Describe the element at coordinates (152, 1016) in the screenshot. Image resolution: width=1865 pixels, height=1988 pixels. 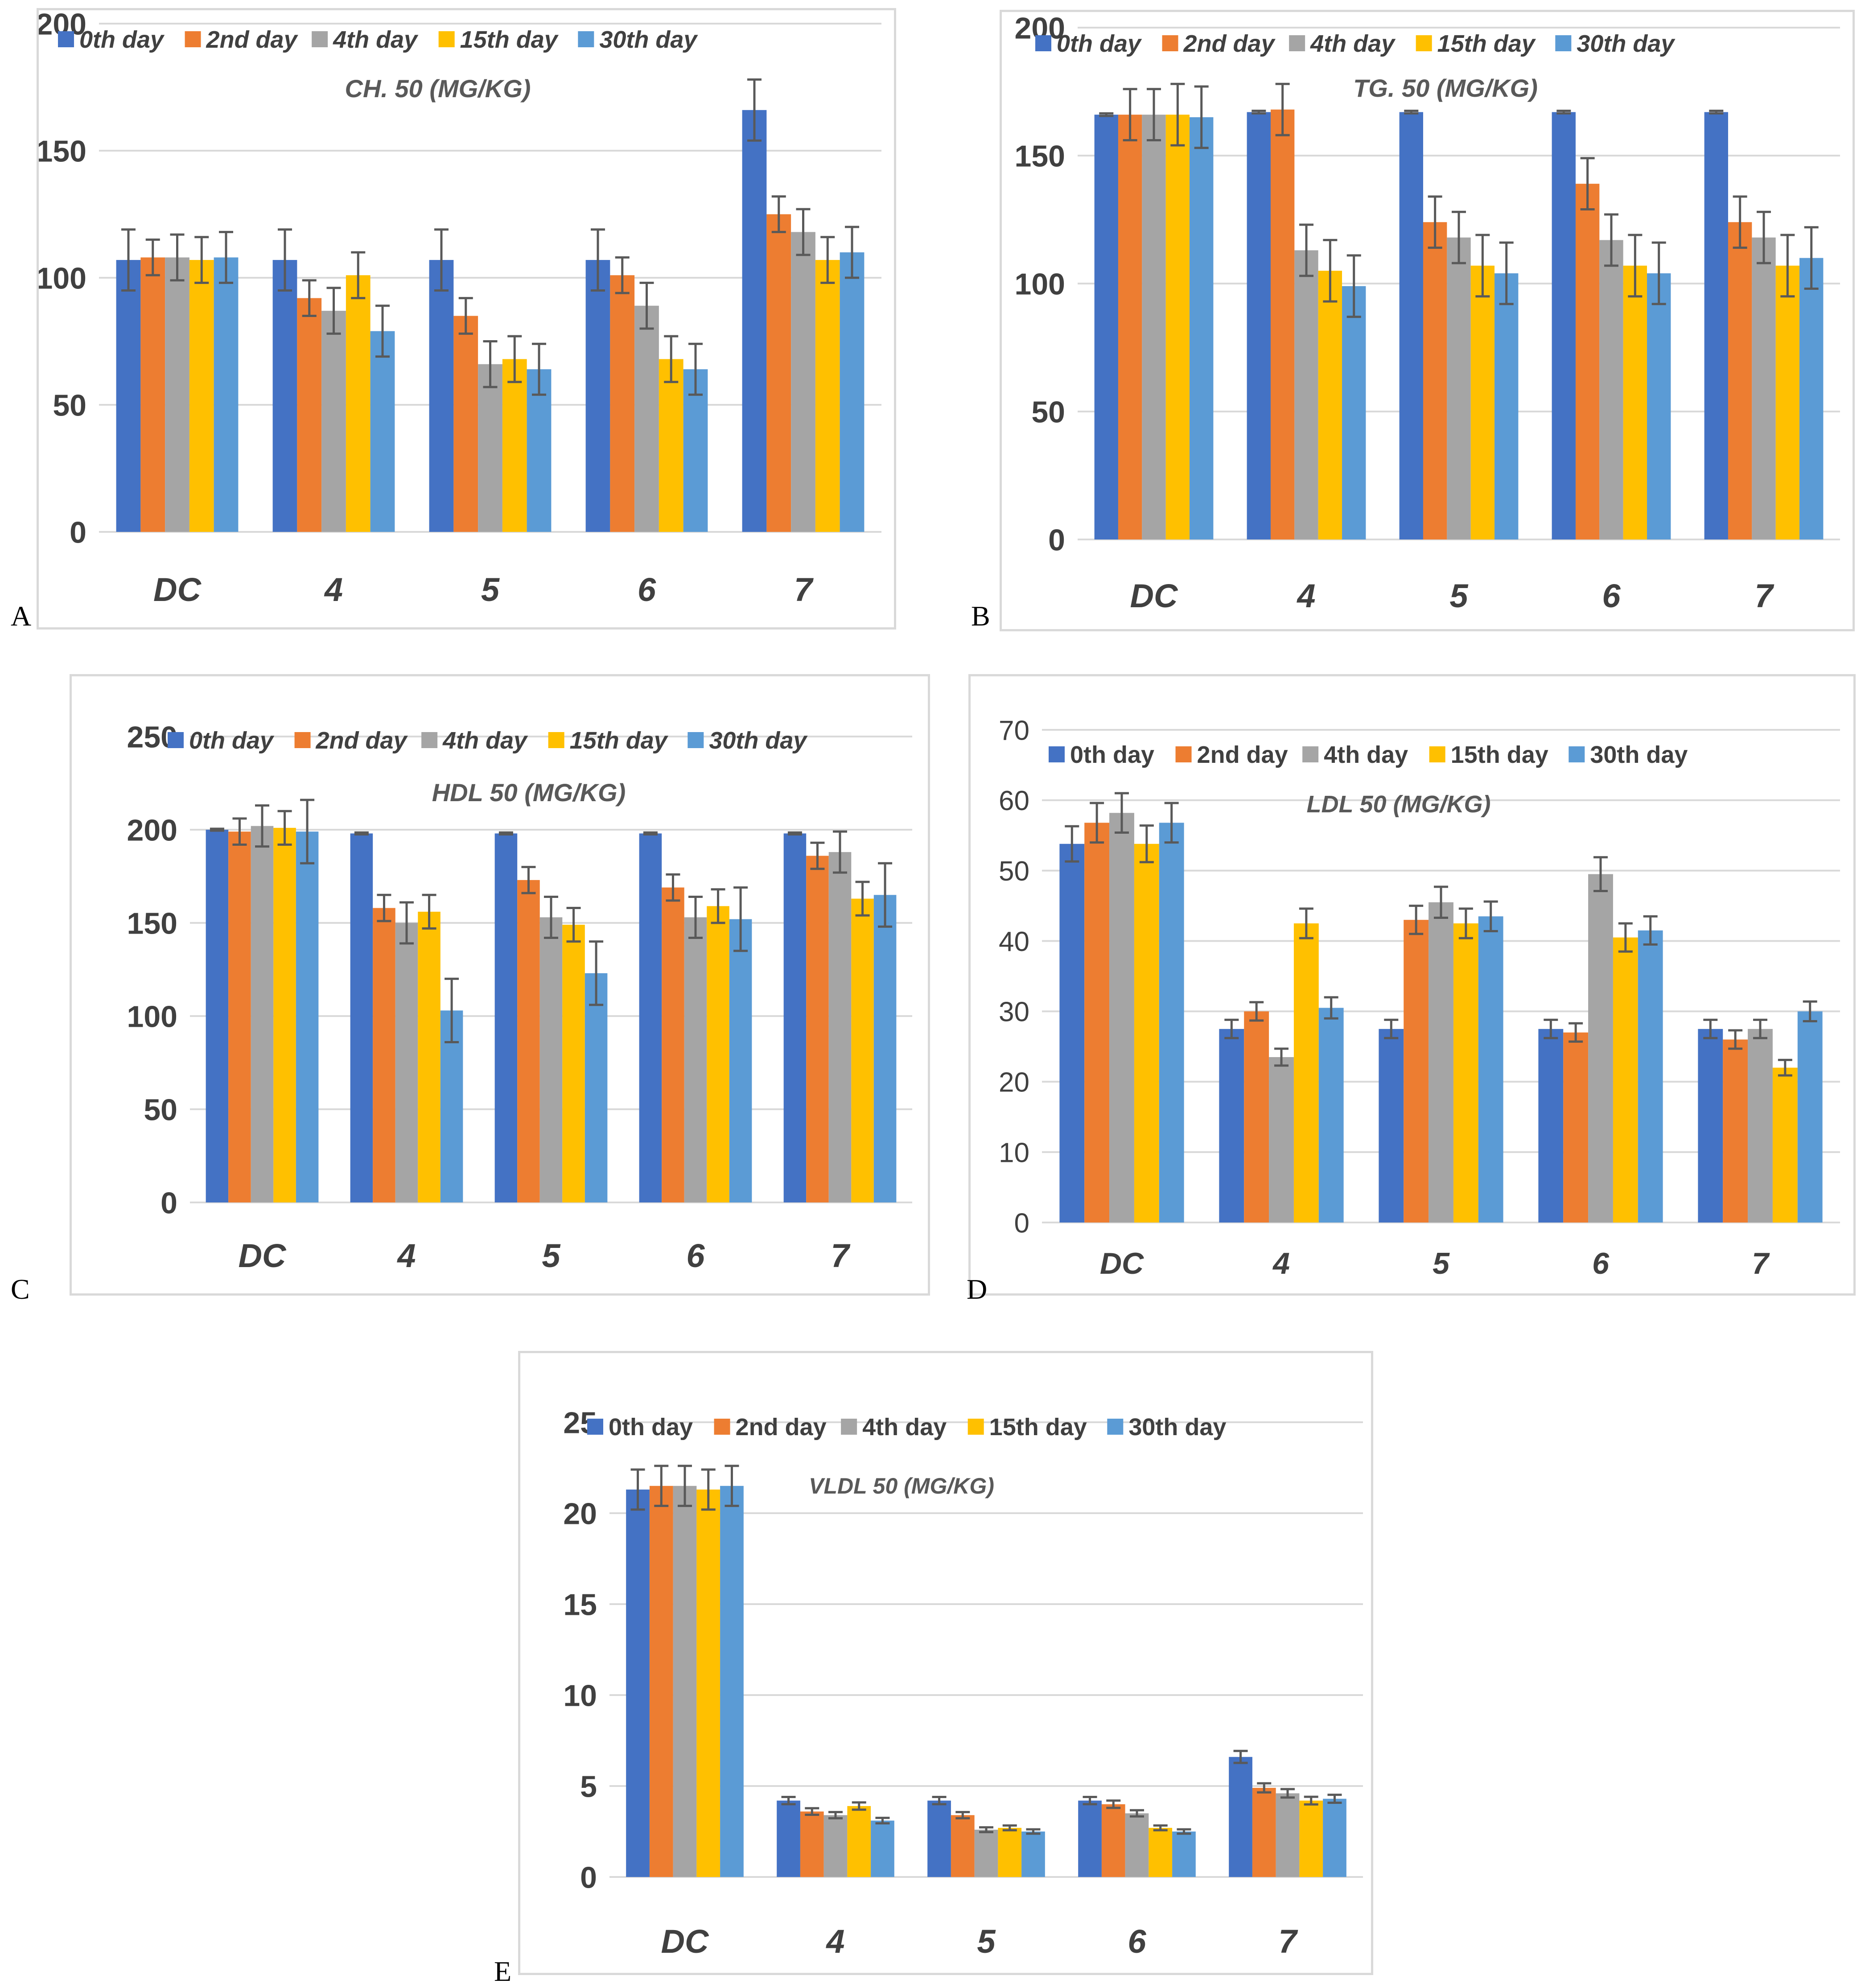
I see `y-tick-label: 100` at that location.